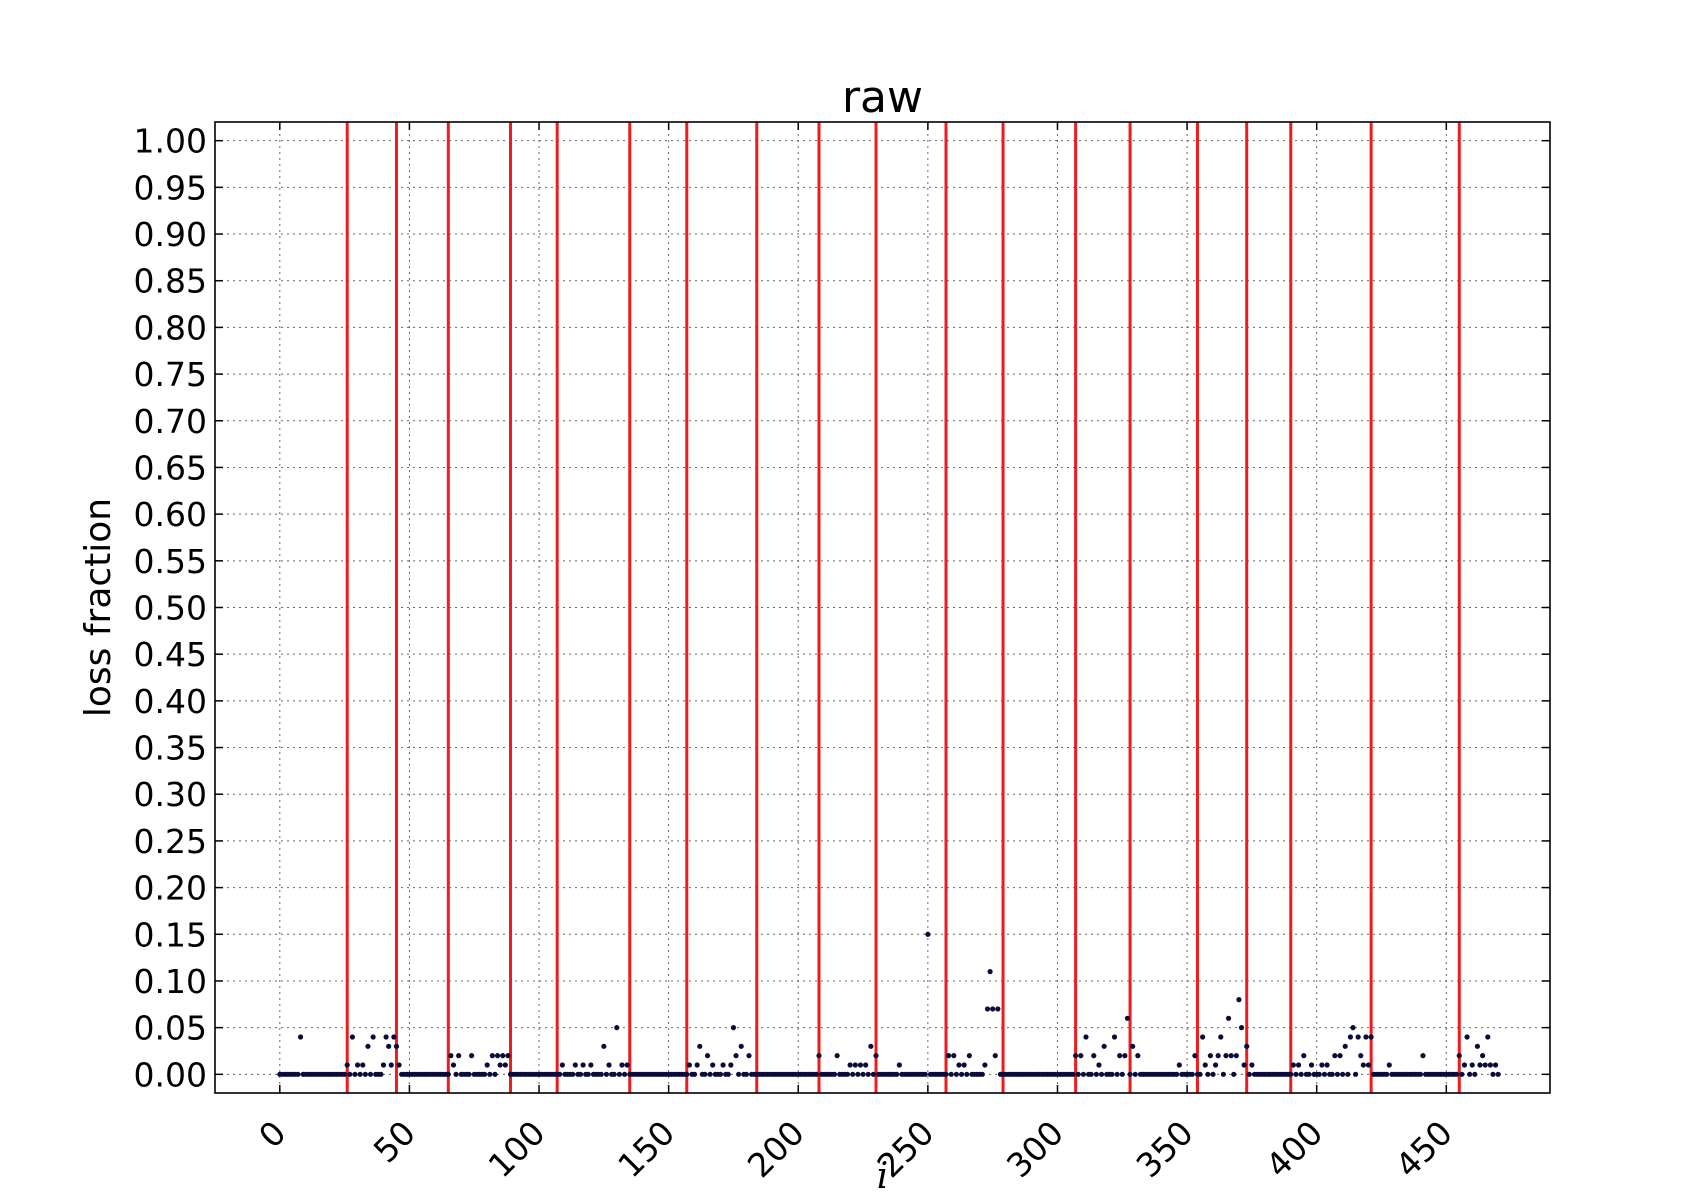 This screenshot has height=1200, width=1700. Describe the element at coordinates (170, 701) in the screenshot. I see `y-tick-label: 0.40` at that location.